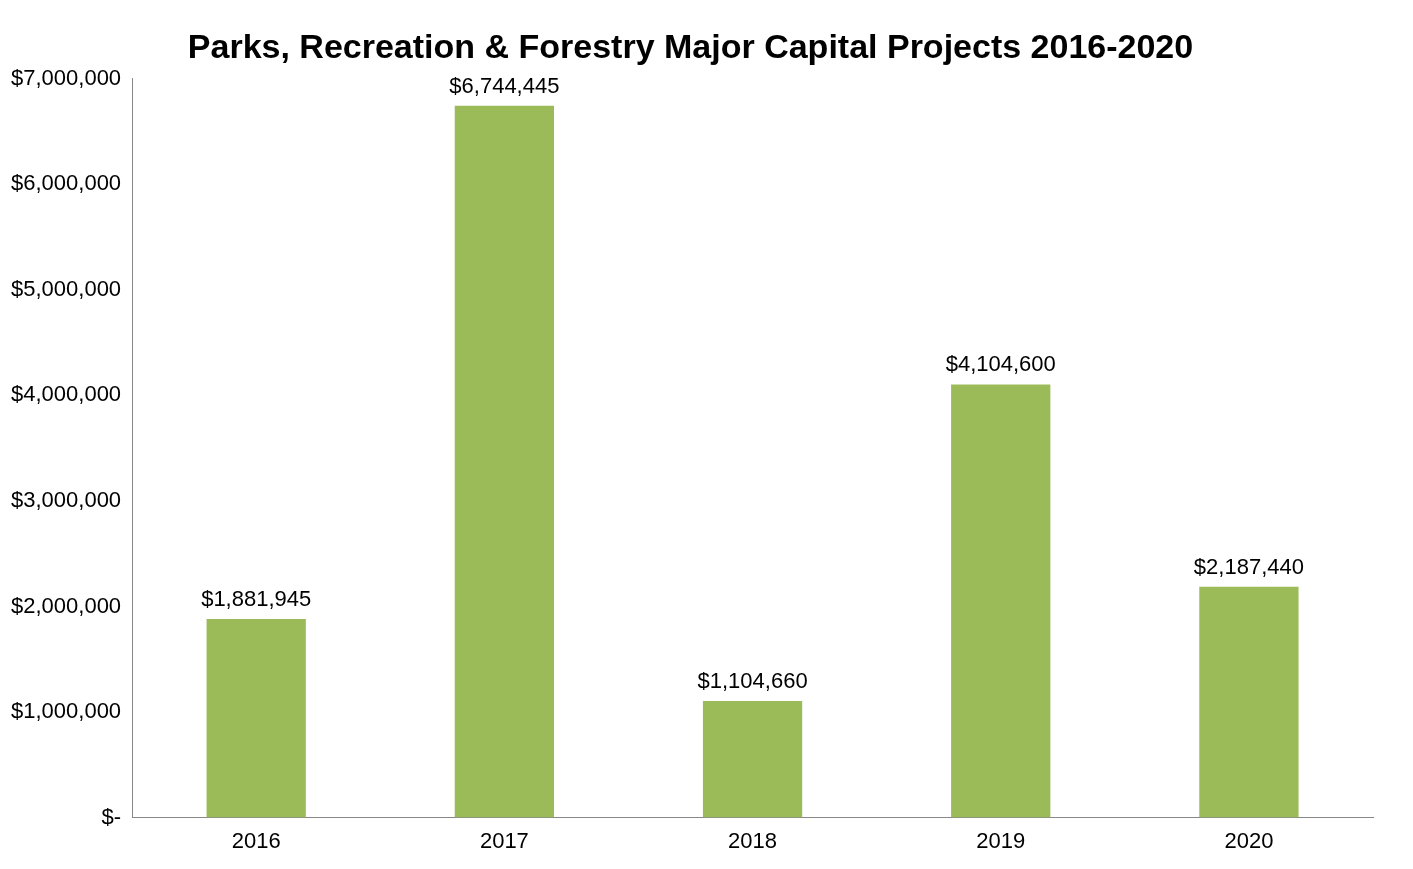  Describe the element at coordinates (1001, 840) in the screenshot. I see `x-tick-label: 2019` at that location.